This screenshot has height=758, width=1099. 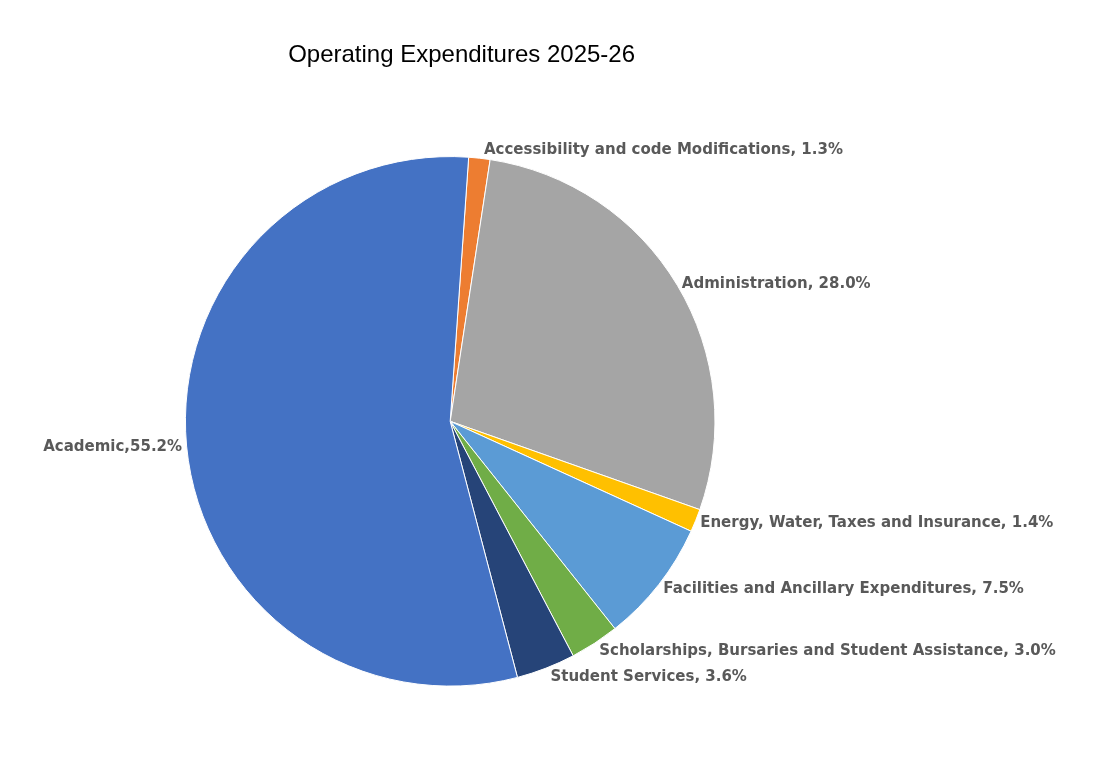 What do you see at coordinates (827, 649) in the screenshot?
I see `slice-label: Scholarships, Bursaries and Student Assistance, 3.0%` at bounding box center [827, 649].